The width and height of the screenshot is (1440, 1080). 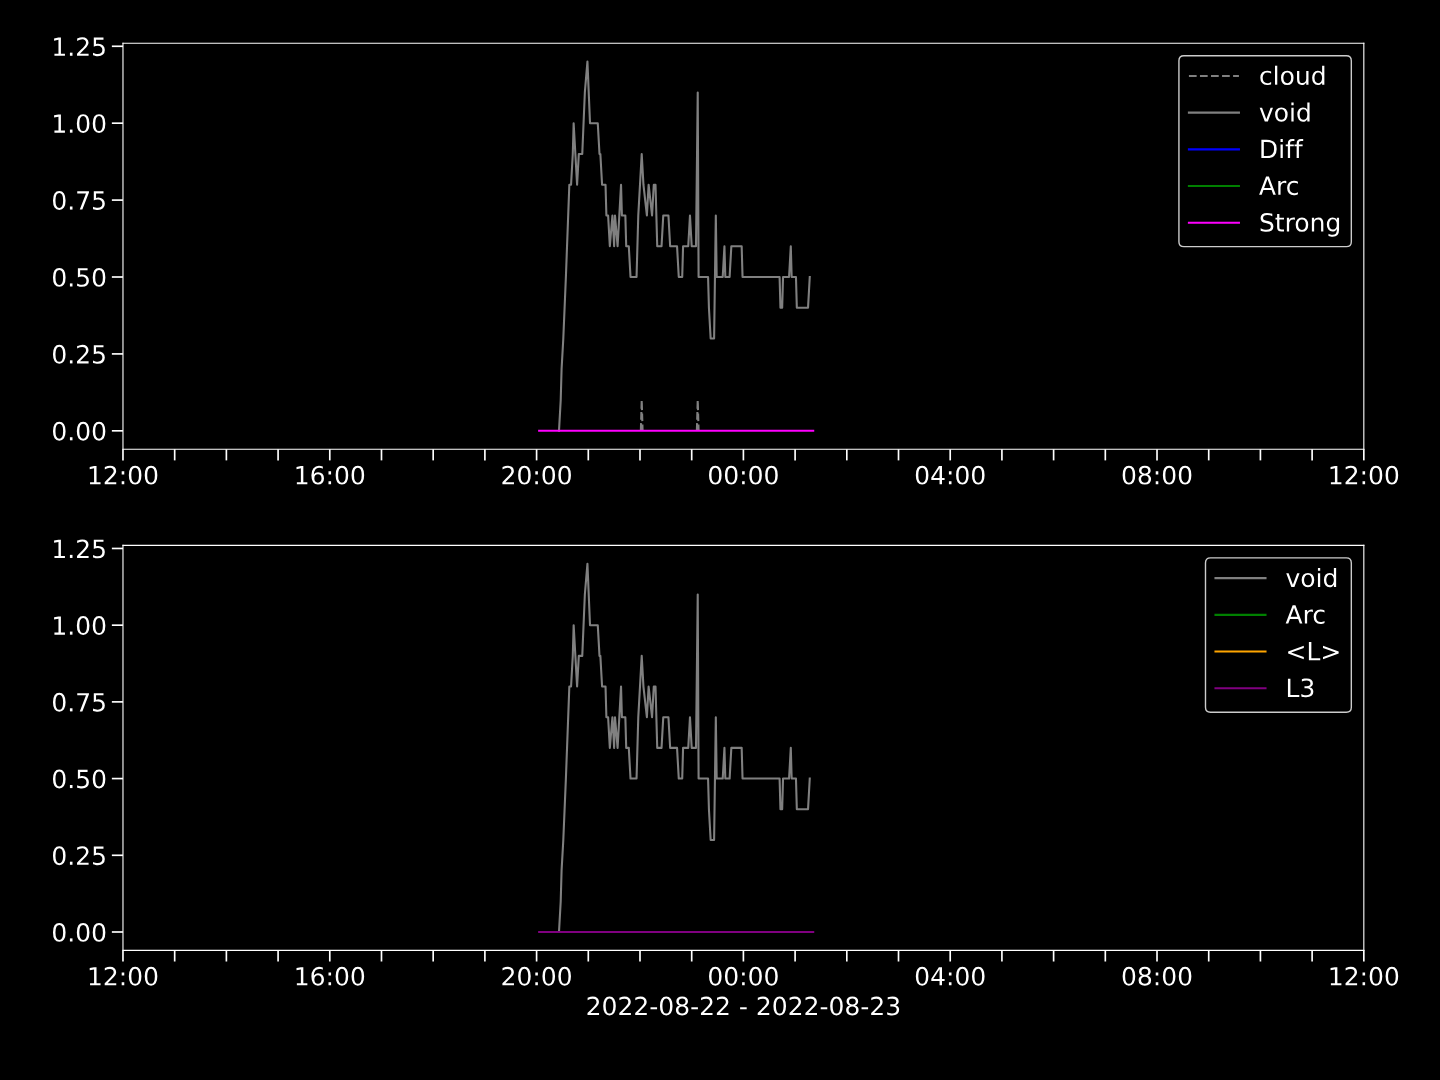 What do you see at coordinates (1313, 651) in the screenshot?
I see `legend-label: <L>` at bounding box center [1313, 651].